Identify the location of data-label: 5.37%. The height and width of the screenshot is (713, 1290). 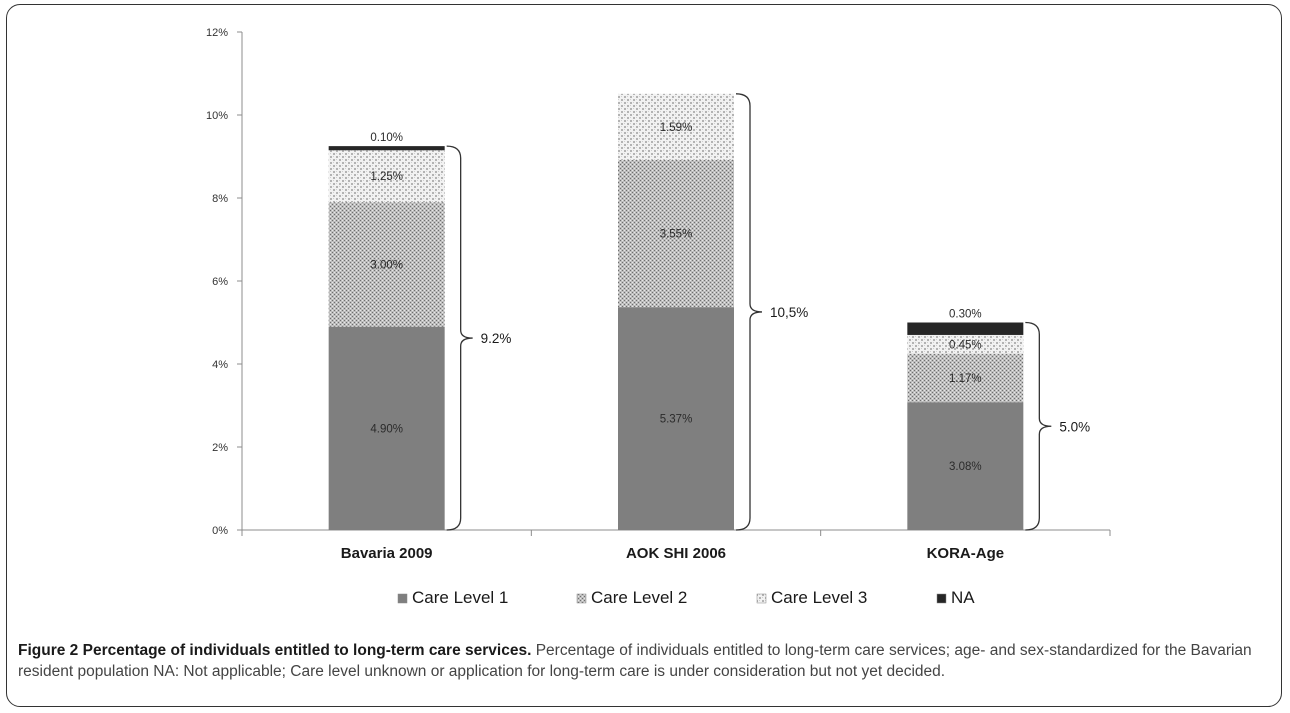
(676, 420).